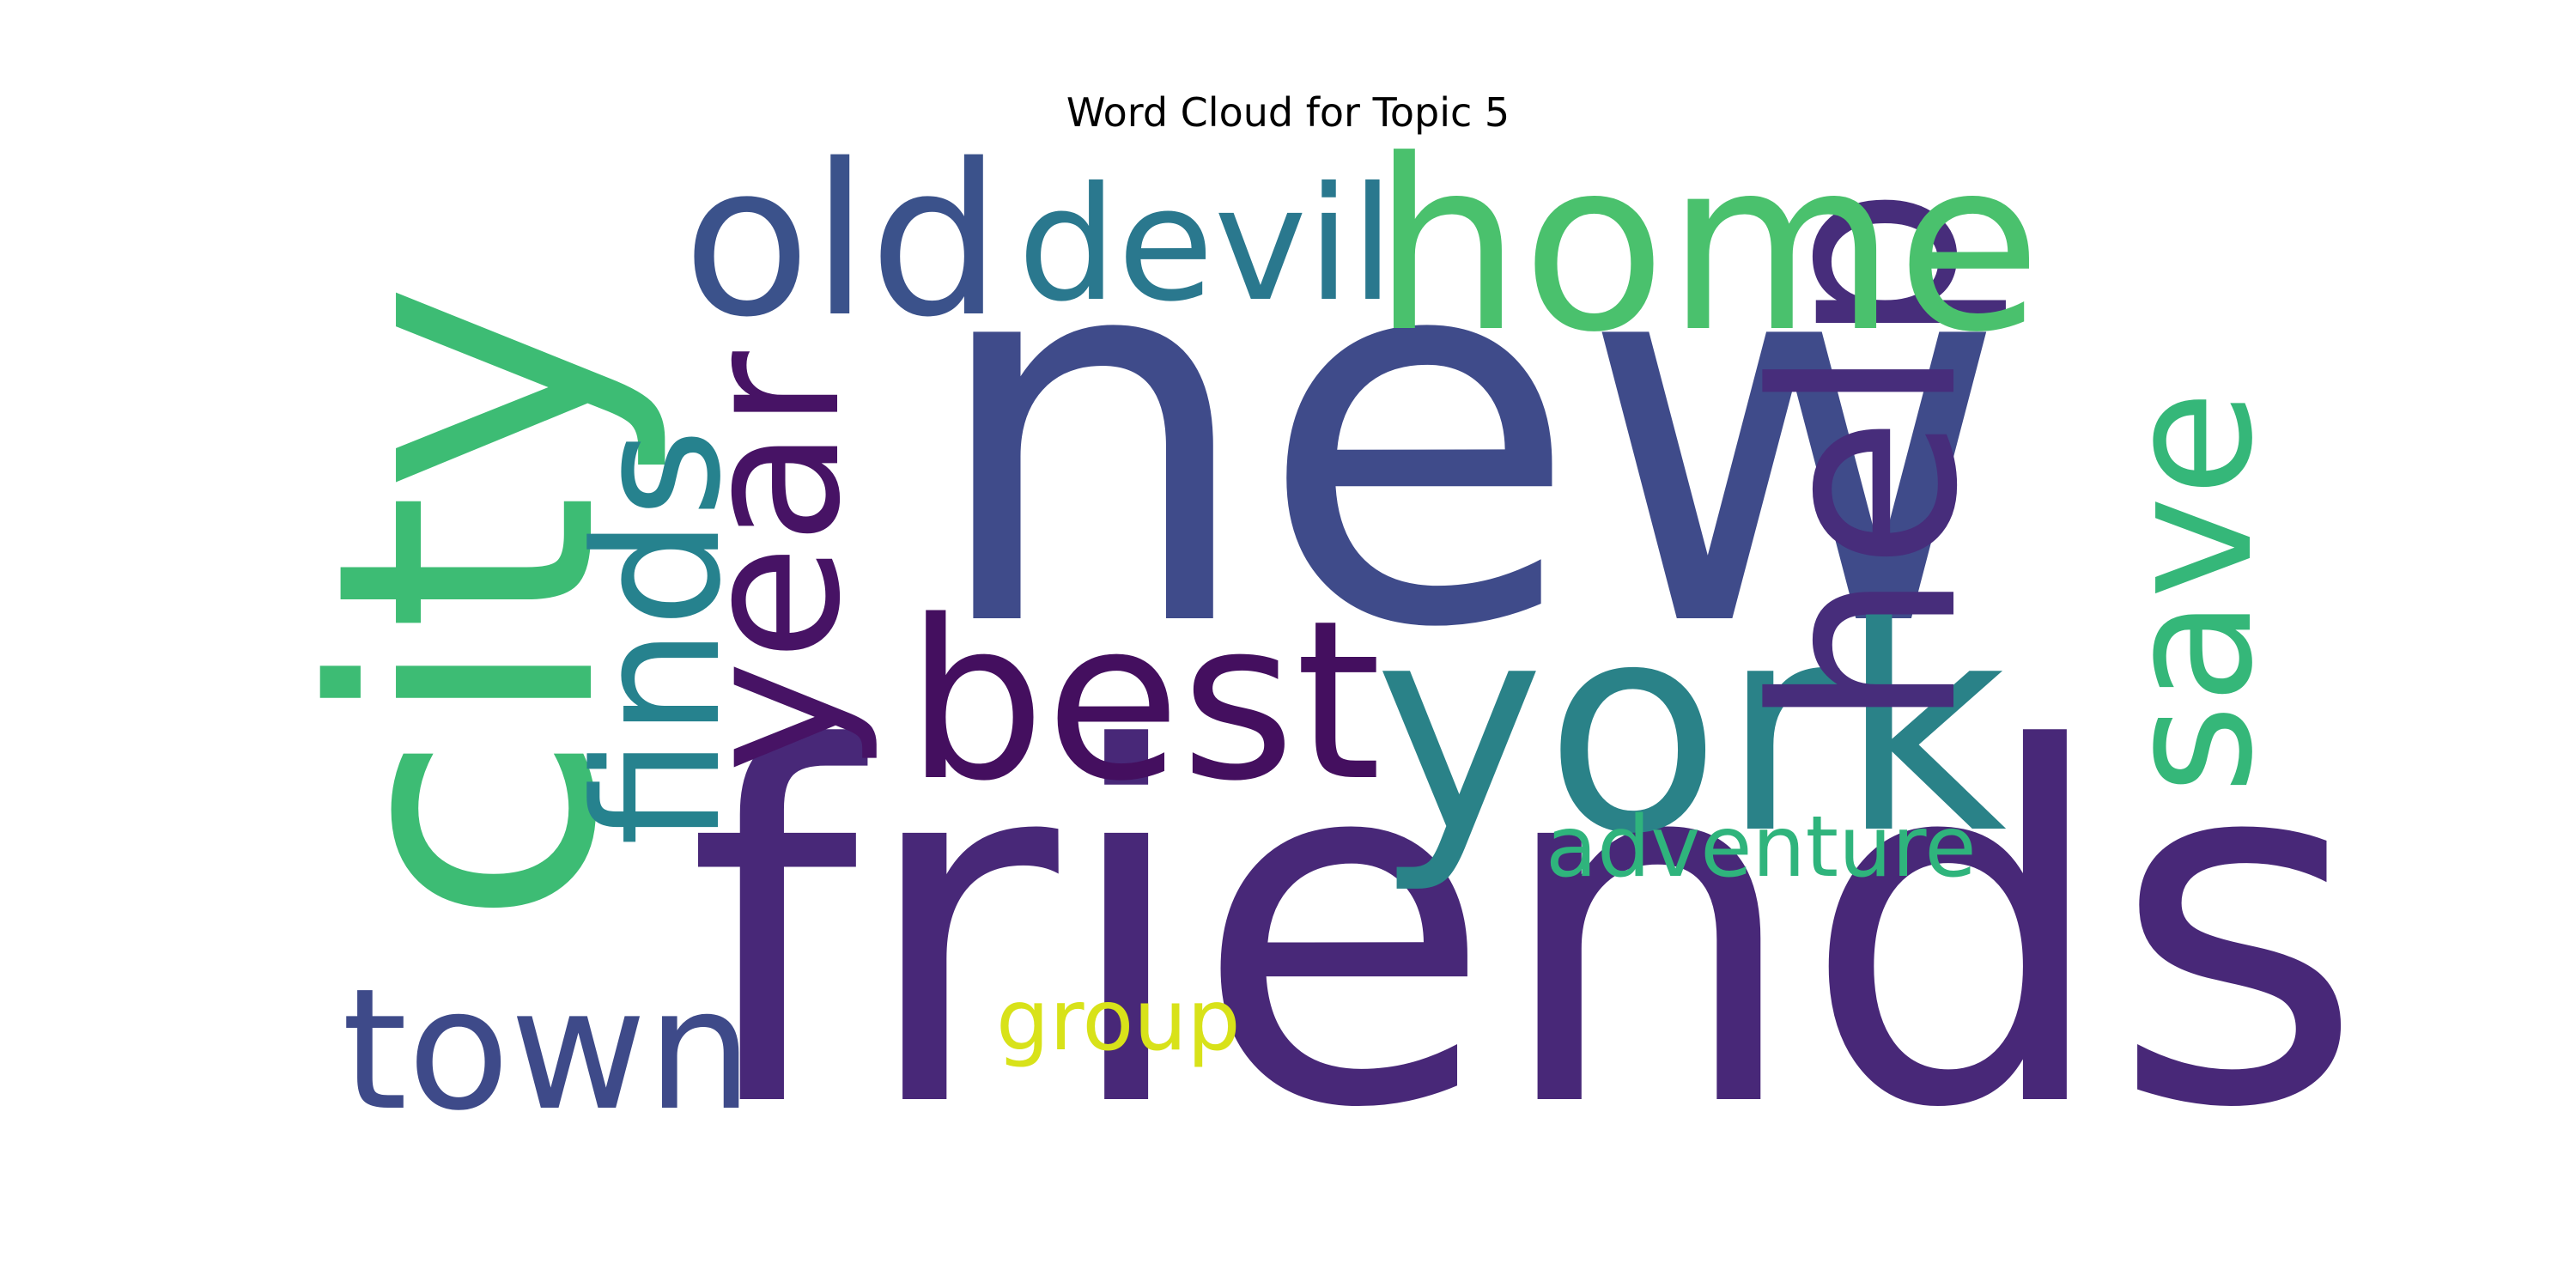 This screenshot has height=1288, width=2576. What do you see at coordinates (1206, 246) in the screenshot?
I see `word-devil: devil` at bounding box center [1206, 246].